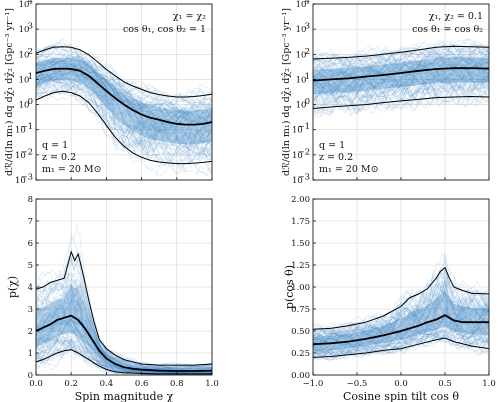 The height and width of the screenshot is (402, 500). What do you see at coordinates (401, 102) in the screenshot?
I see `series-lower-line` at bounding box center [401, 102].